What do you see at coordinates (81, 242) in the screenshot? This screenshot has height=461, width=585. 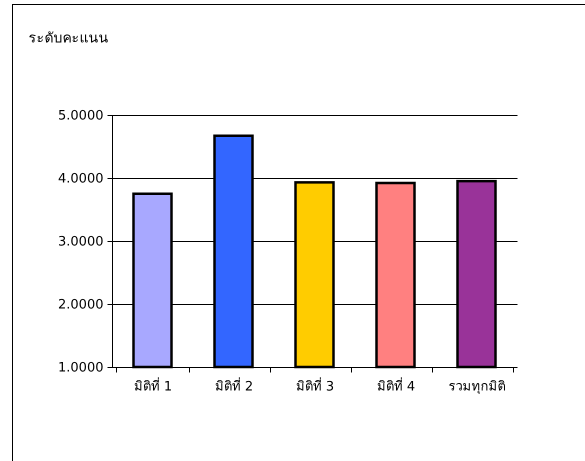 I see `y-tick-label: 3.0000` at bounding box center [81, 242].